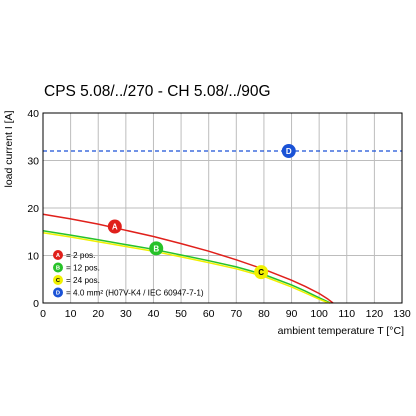  Describe the element at coordinates (9, 148) in the screenshot. I see `y-axis-label: load current I [A]` at that location.